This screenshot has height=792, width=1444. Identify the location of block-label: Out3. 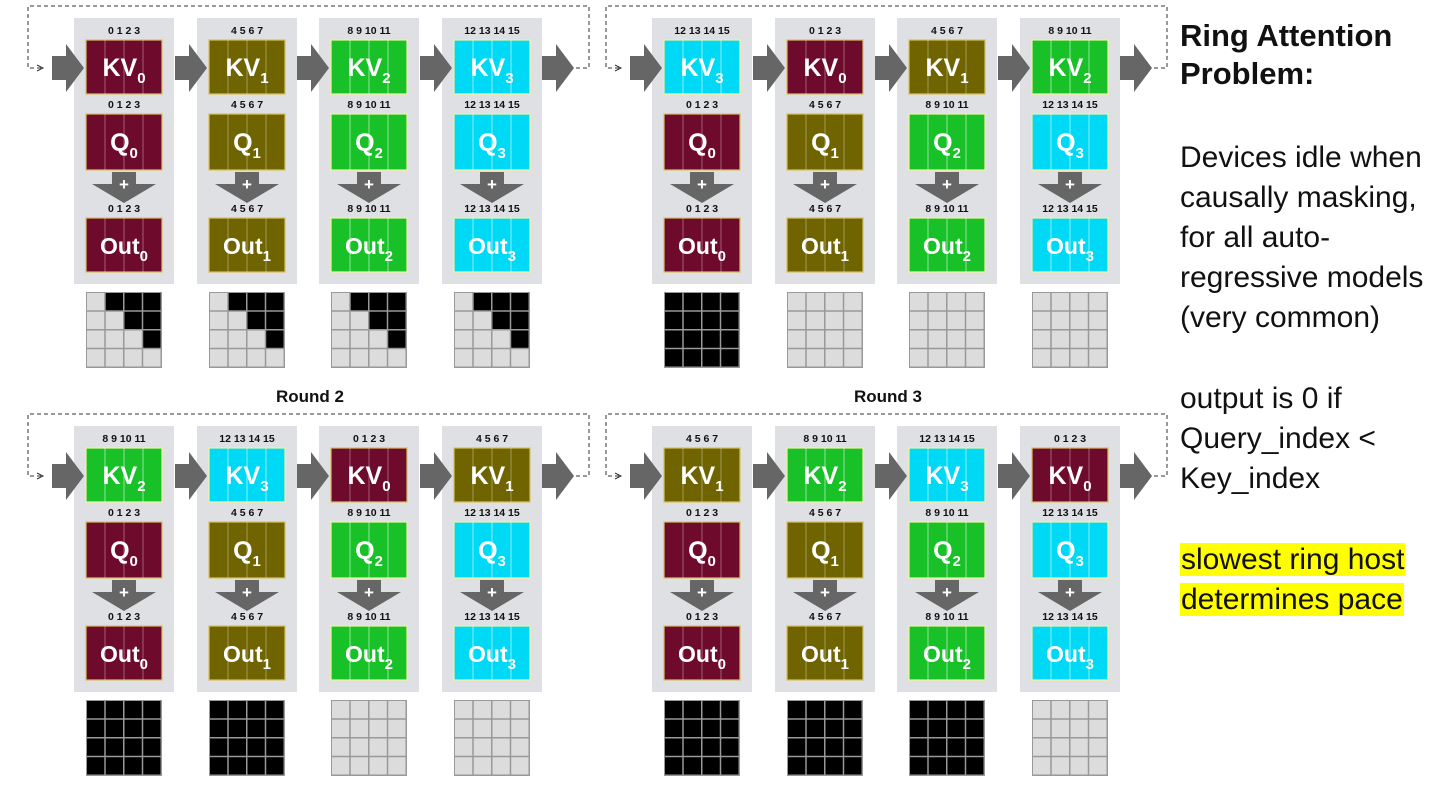
(1070, 249).